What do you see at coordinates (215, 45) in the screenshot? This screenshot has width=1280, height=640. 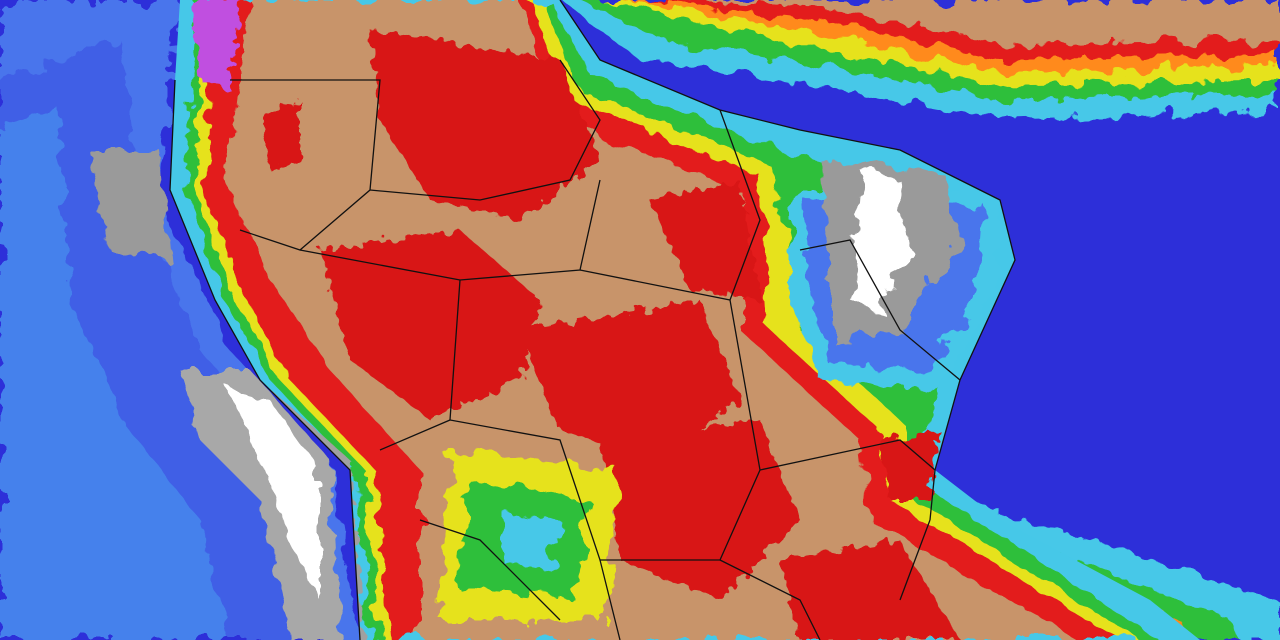 I see `magenta-area` at bounding box center [215, 45].